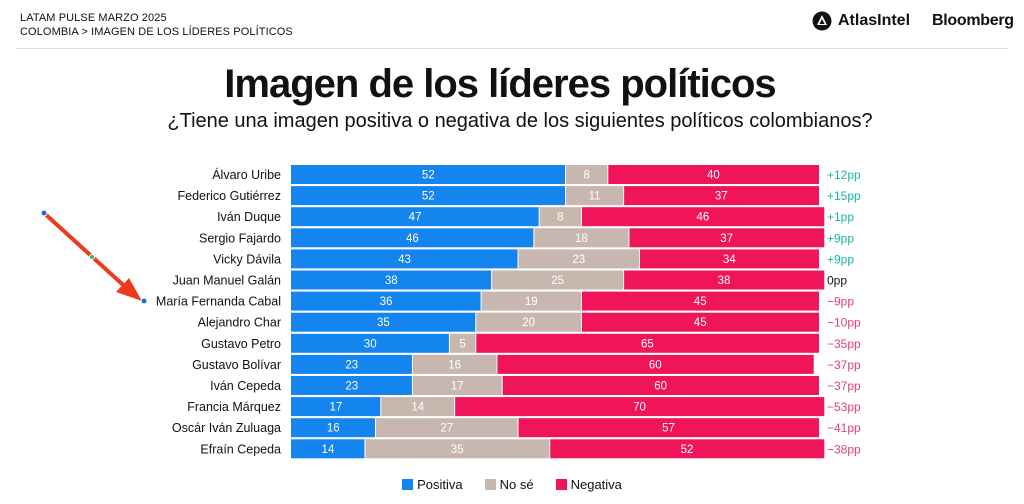 Image resolution: width=1024 pixels, height=504 pixels. Describe the element at coordinates (500, 84) in the screenshot. I see `chart-title: Imagen de los líderes políticos` at that location.